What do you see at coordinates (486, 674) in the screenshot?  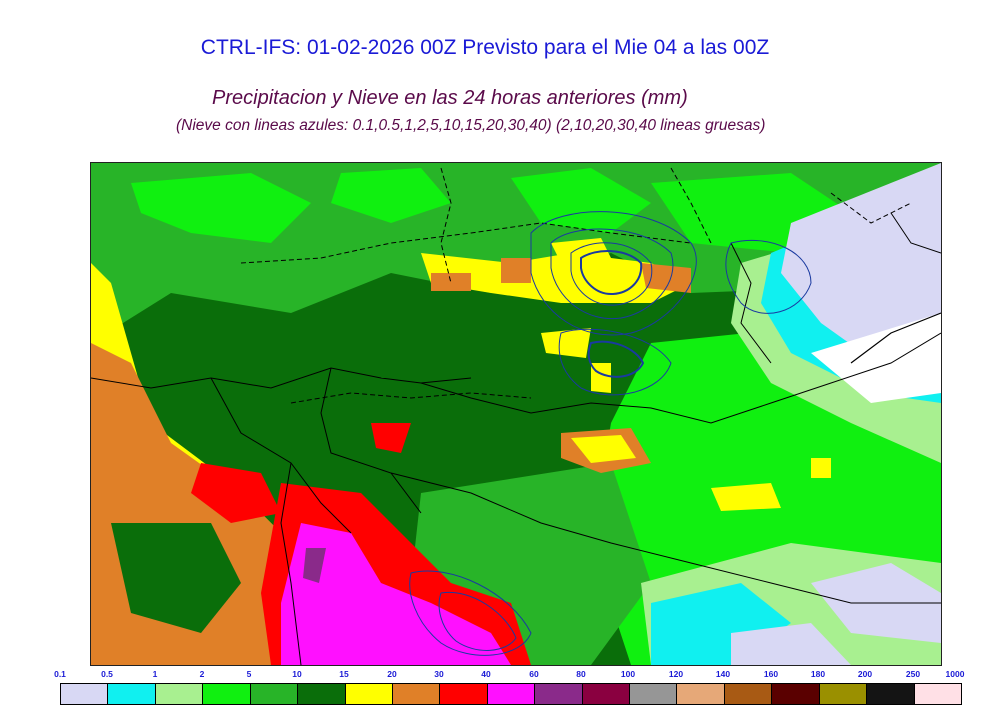 I see `legend-tick-label: 40` at bounding box center [486, 674].